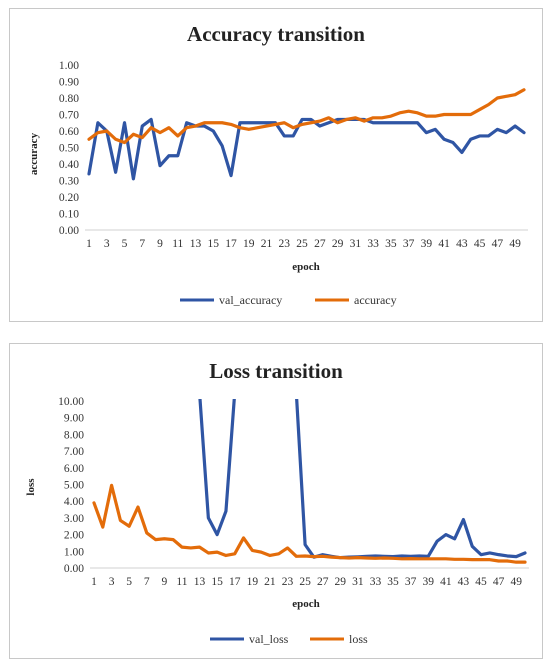 This screenshot has height=667, width=550. What do you see at coordinates (235, 582) in the screenshot?
I see `loss-x-tick-label: 17` at bounding box center [235, 582].